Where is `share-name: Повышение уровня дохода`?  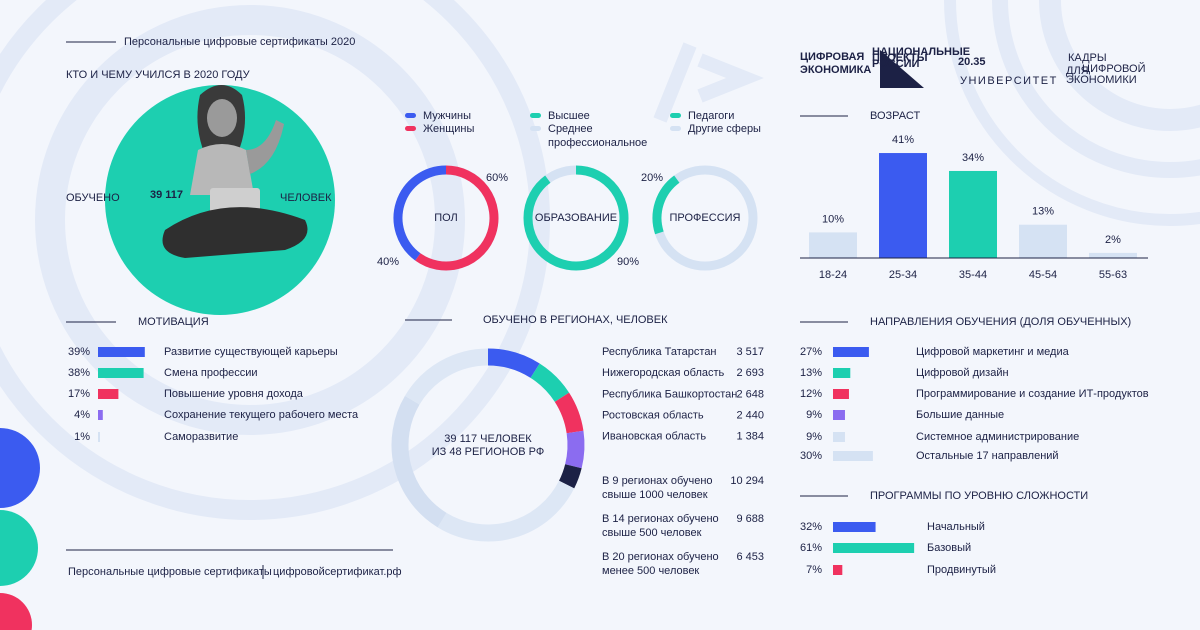
share-name: Повышение уровня дохода is located at coordinates (234, 394).